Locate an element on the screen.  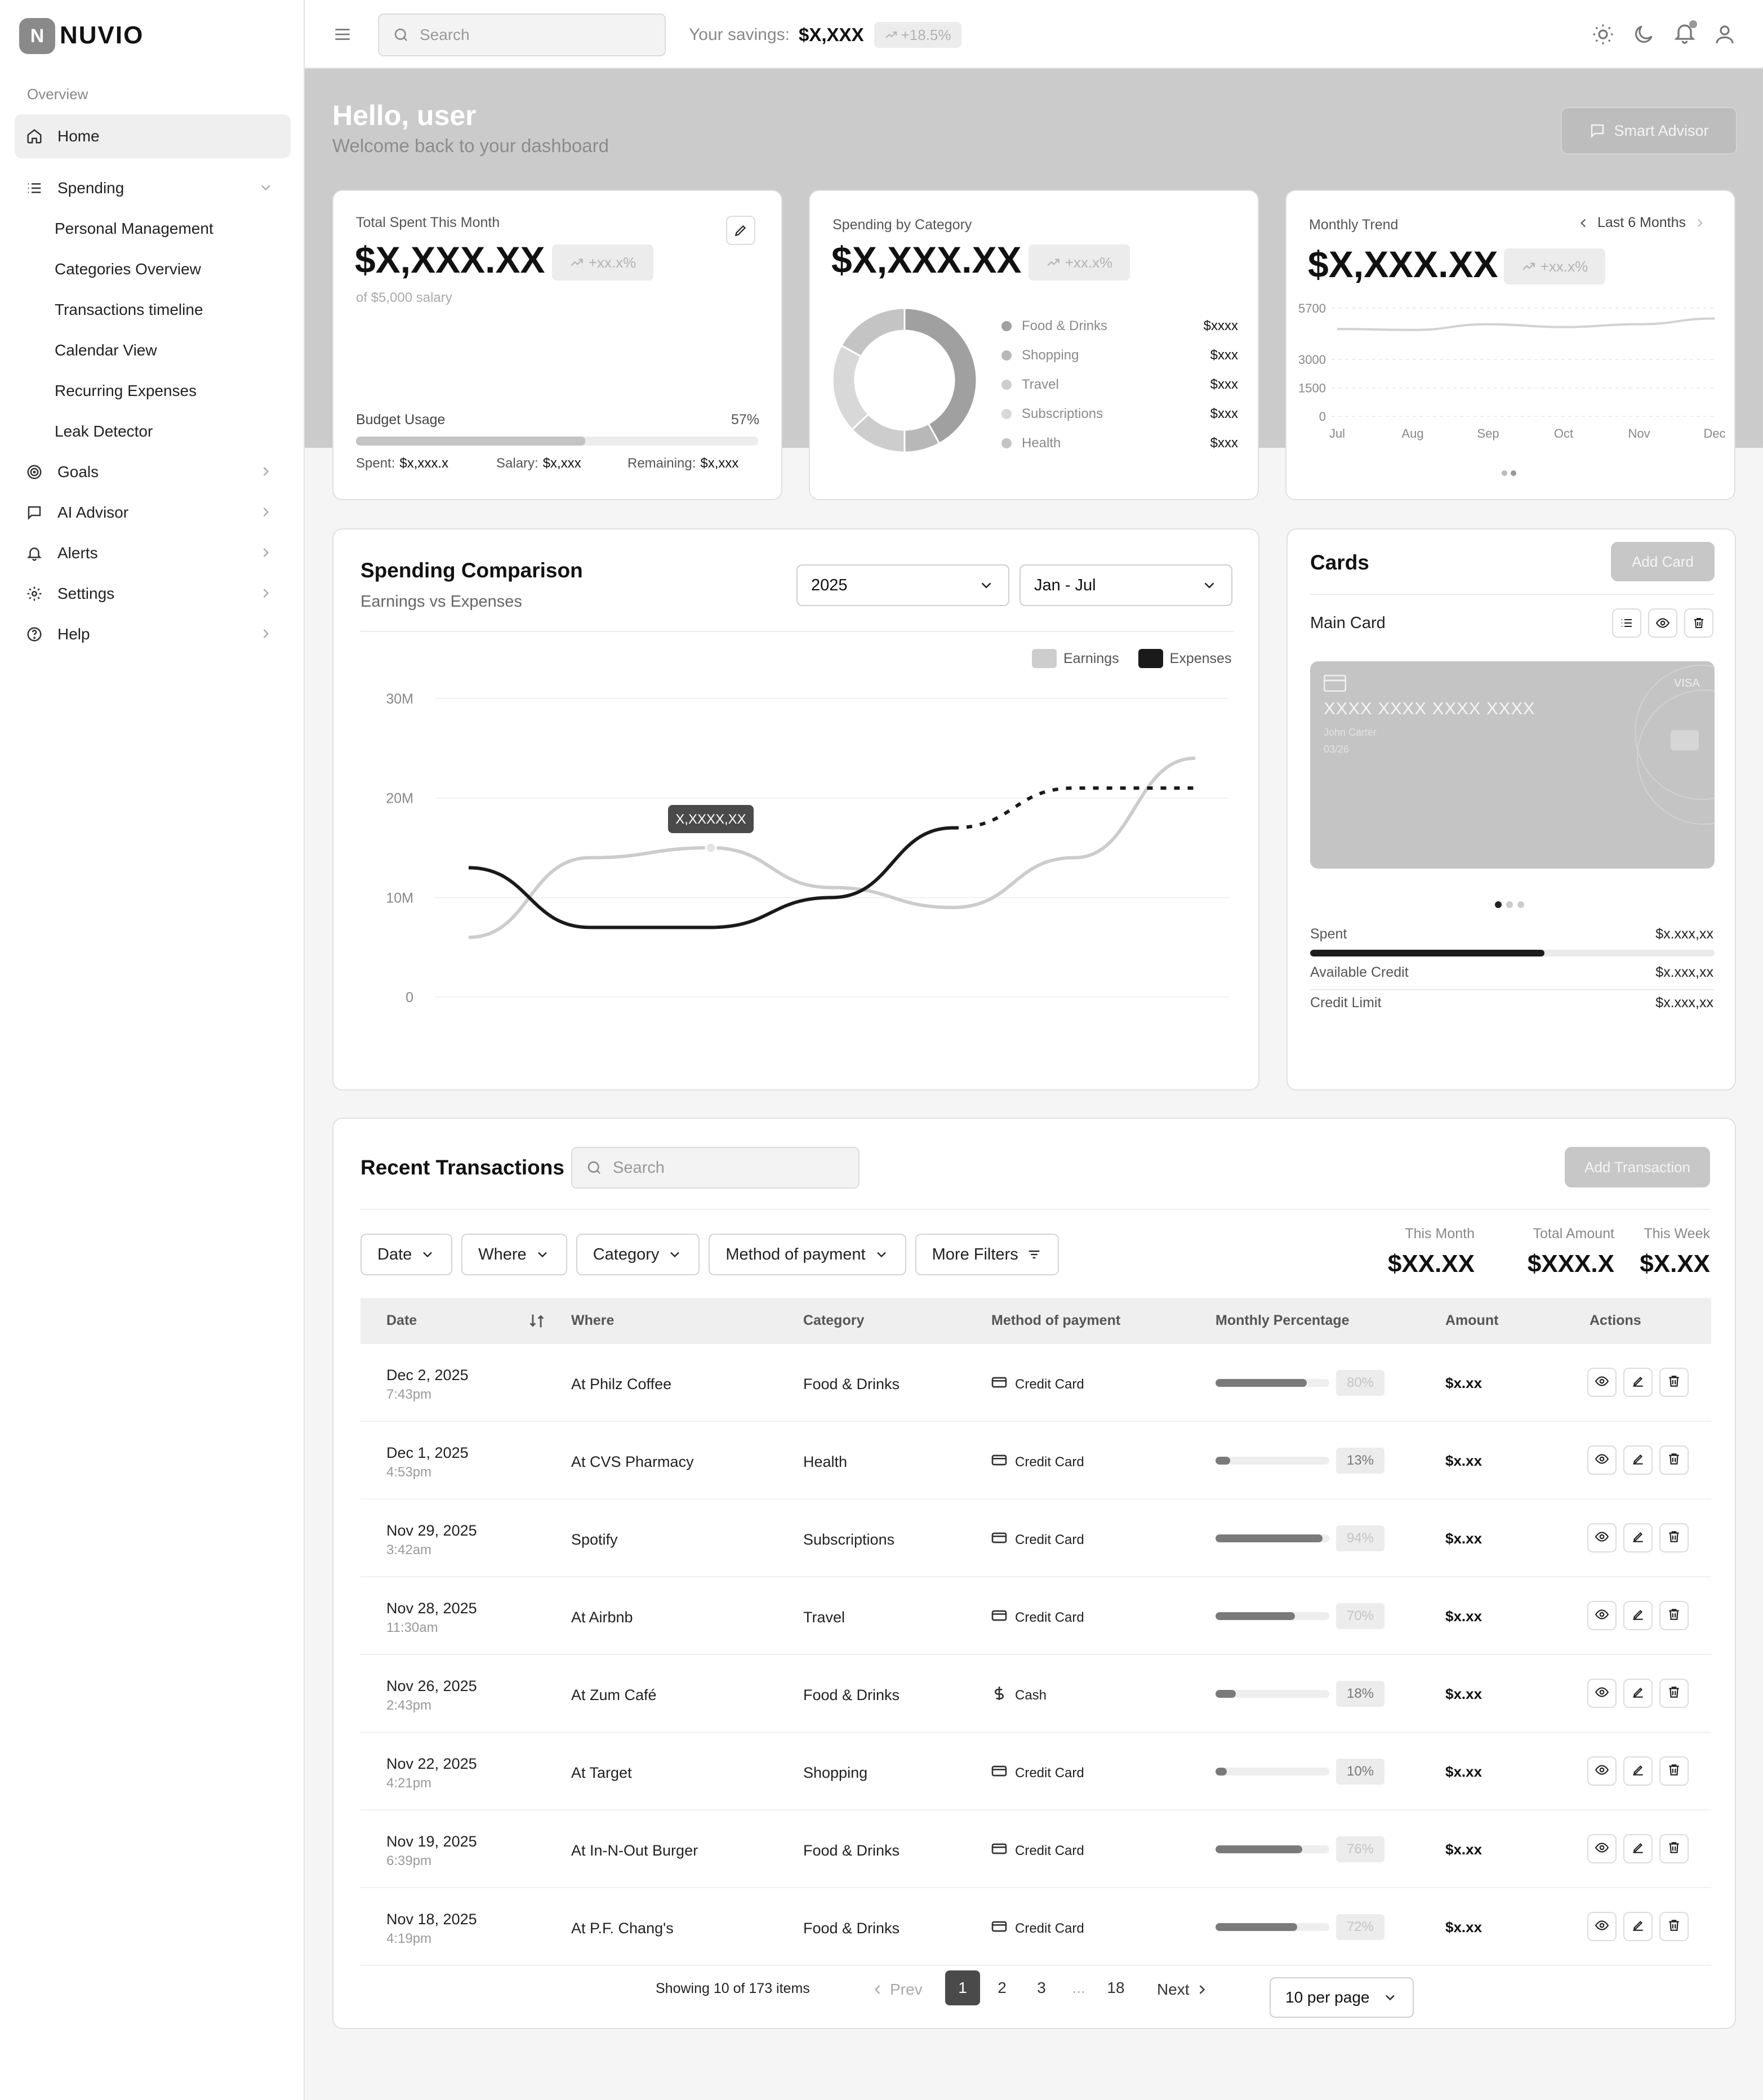
method-label: Credit Card is located at coordinates (1049, 1617).